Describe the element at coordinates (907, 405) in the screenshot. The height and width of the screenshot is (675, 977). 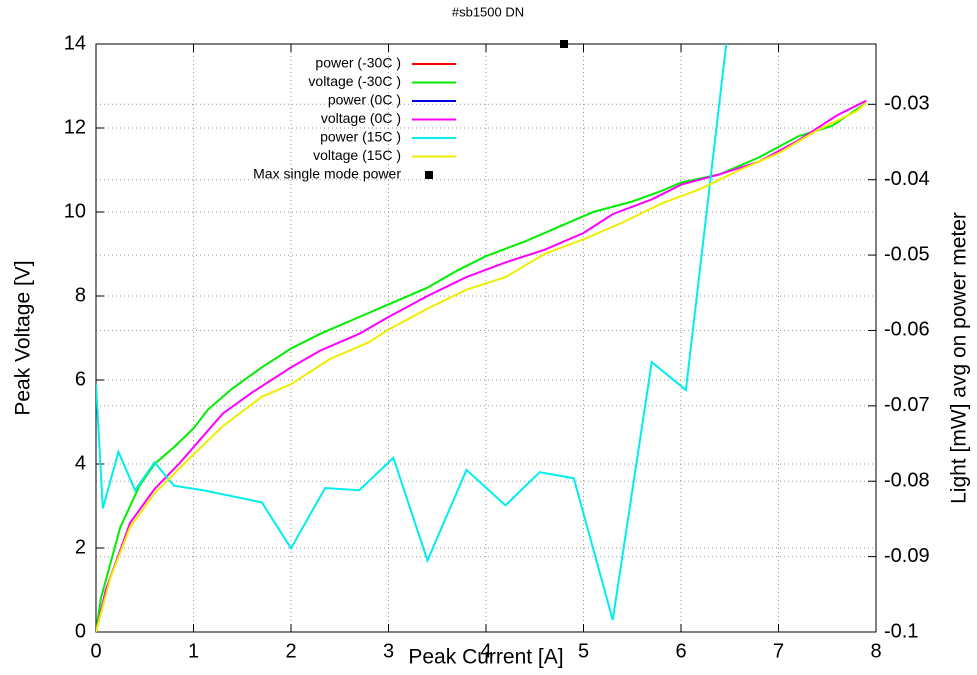
I see `y2-tick-label: -0.07` at that location.